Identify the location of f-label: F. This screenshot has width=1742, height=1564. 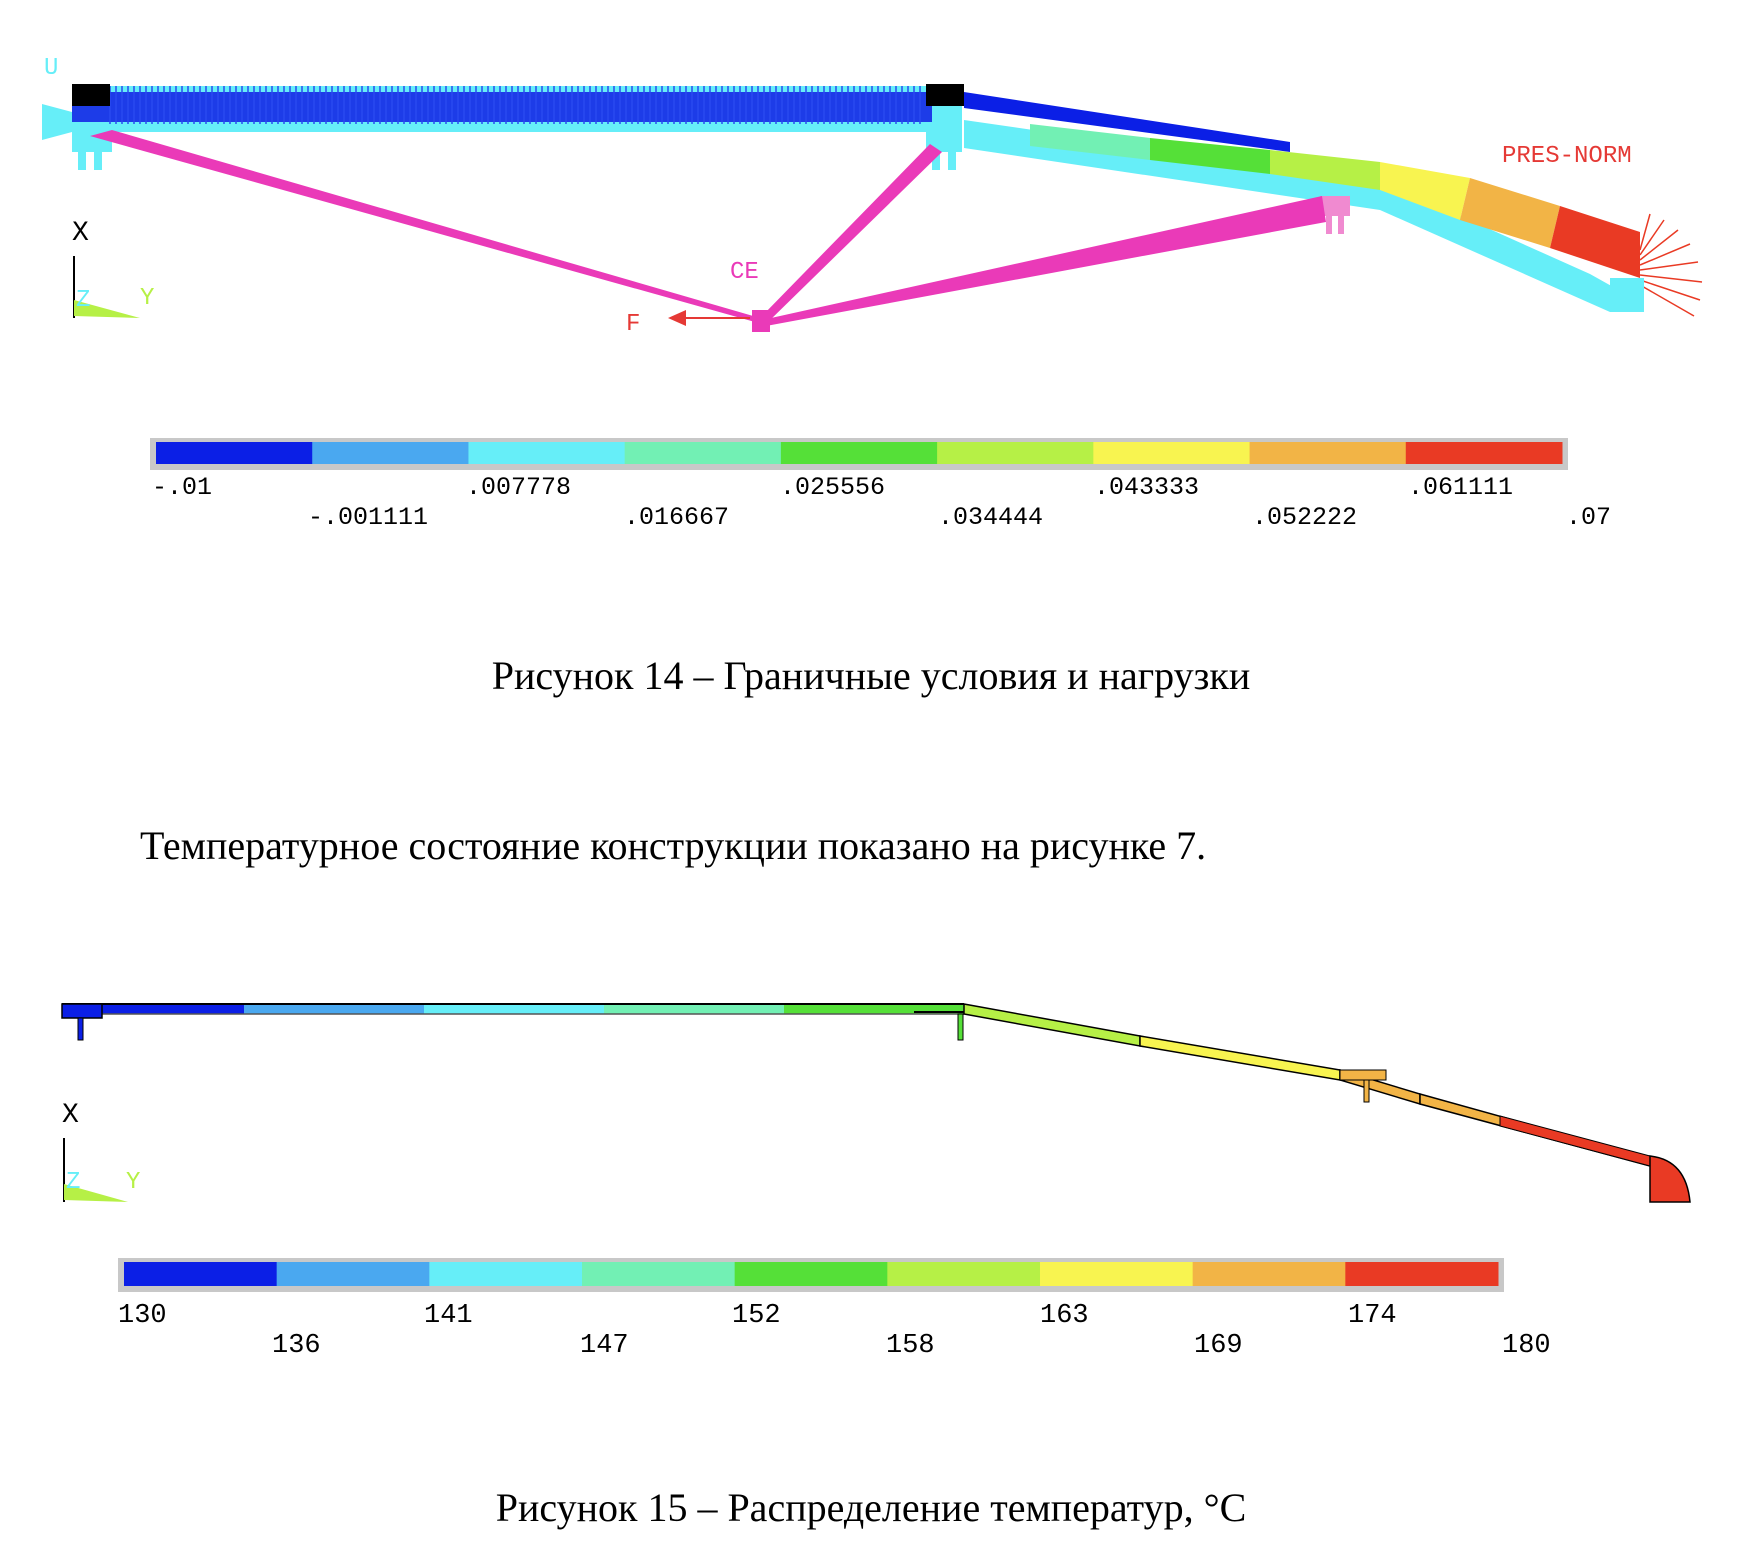
(633, 324).